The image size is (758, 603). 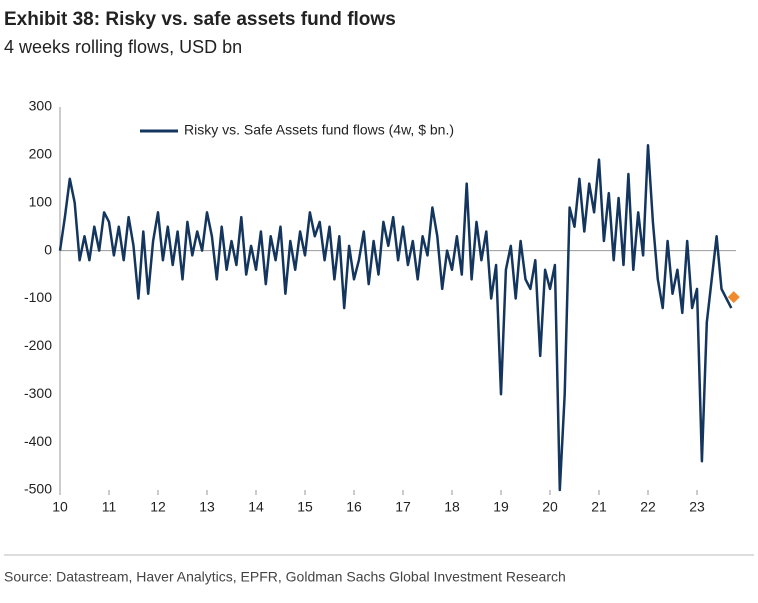 I want to click on y-tick-label: 200, so click(x=41, y=154).